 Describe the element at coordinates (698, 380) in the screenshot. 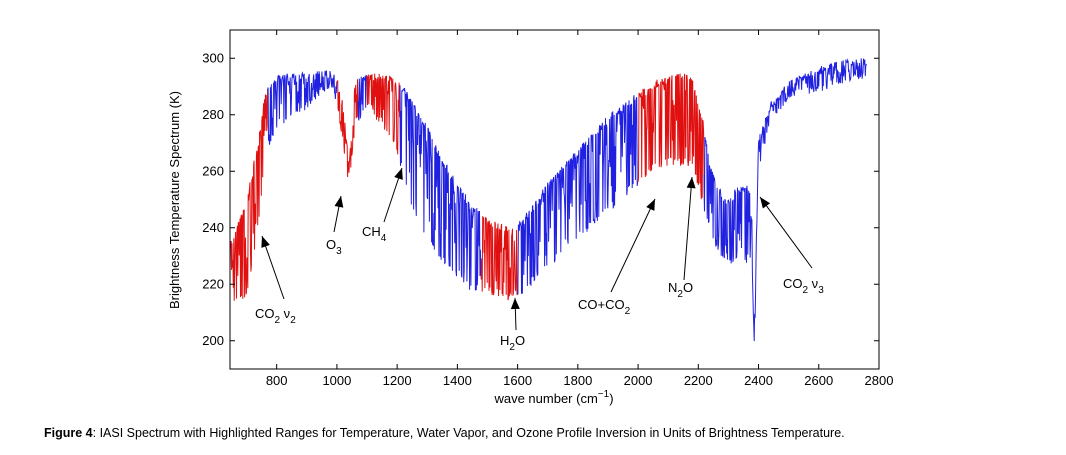

I see `x-tick-label: 2200` at that location.